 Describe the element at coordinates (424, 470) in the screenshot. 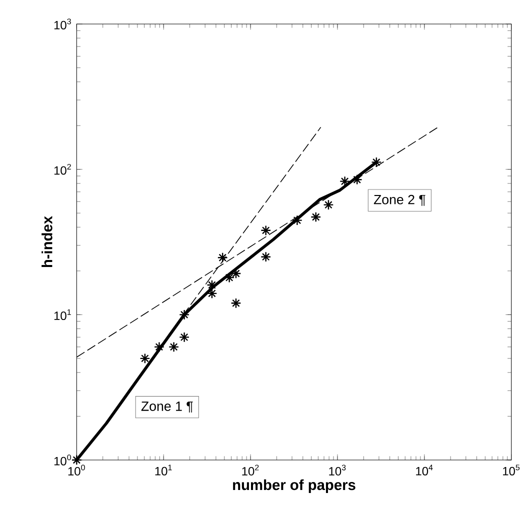

I see `x-tick-label: 10$^{4}$` at that location.